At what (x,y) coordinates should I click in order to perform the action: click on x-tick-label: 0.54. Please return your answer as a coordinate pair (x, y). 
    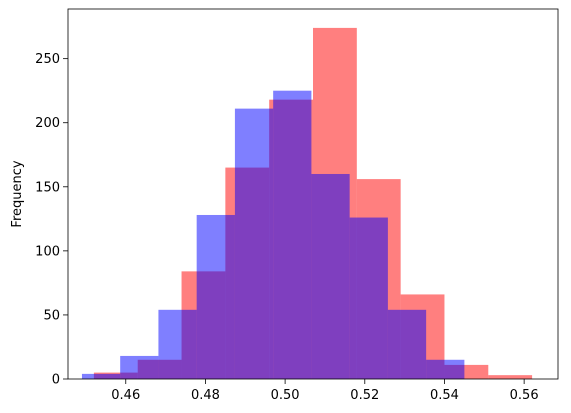
    Looking at the image, I should click on (444, 395).